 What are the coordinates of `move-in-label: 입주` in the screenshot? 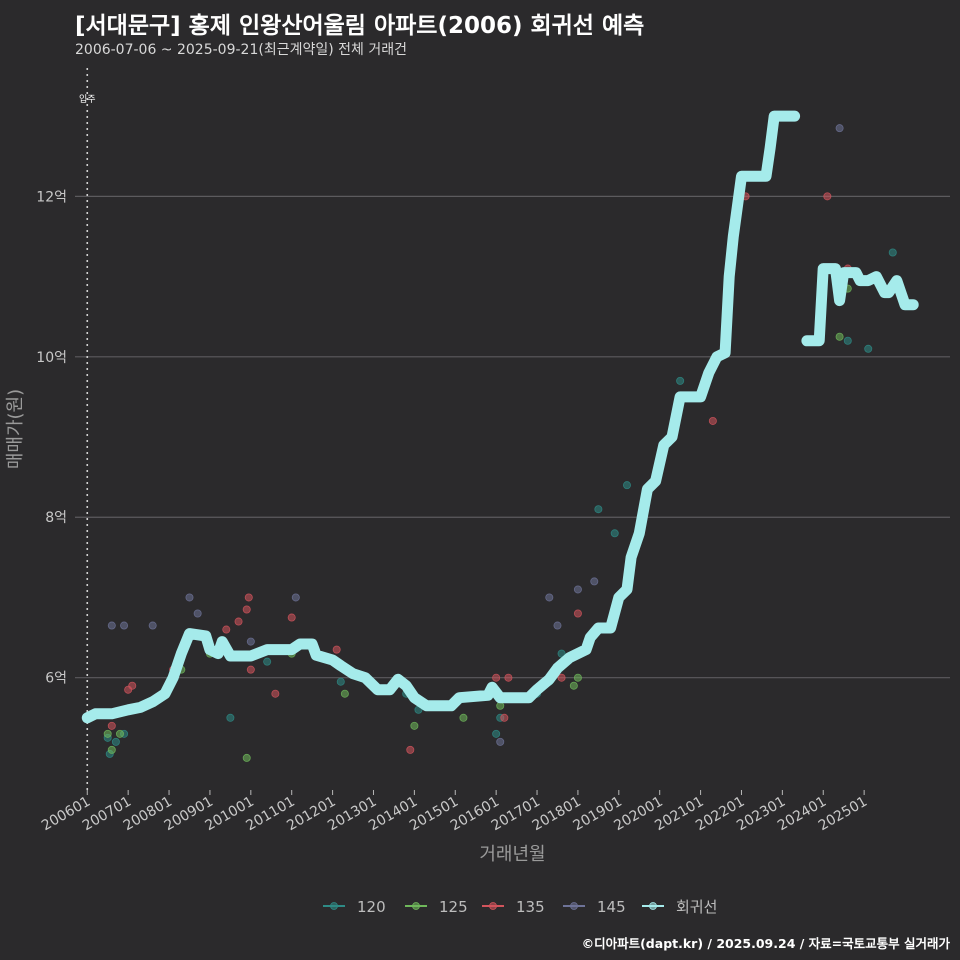 It's located at (87, 99).